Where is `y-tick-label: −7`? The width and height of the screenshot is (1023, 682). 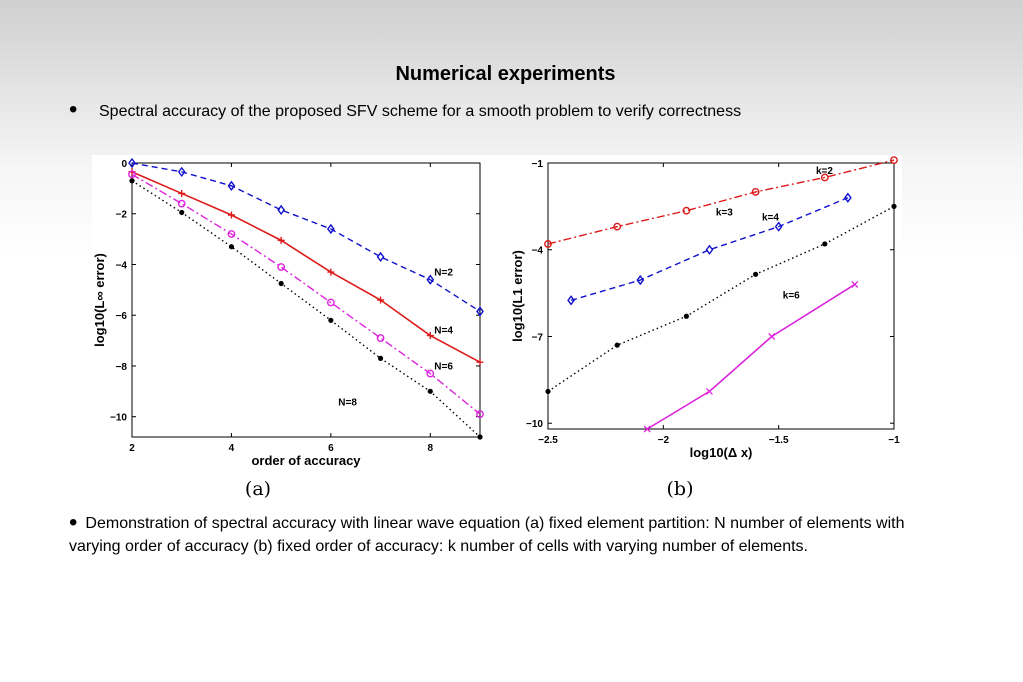
y-tick-label: −7 is located at coordinates (538, 337).